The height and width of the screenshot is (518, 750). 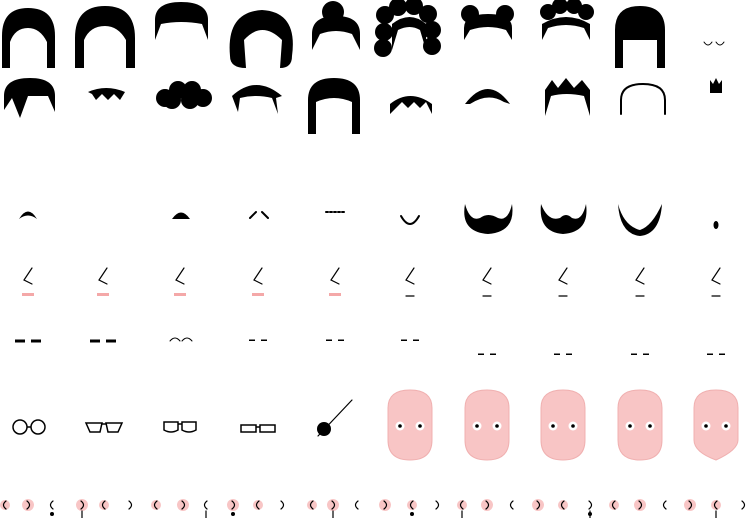 I want to click on eyes-closed, so click(x=714, y=43).